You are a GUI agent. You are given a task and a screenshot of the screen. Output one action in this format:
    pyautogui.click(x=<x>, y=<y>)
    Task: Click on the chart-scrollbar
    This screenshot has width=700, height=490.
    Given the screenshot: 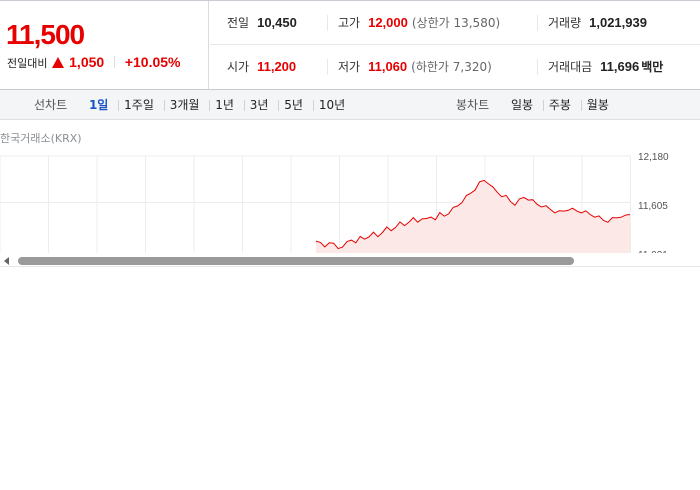 What is the action you would take?
    pyautogui.click(x=350, y=260)
    